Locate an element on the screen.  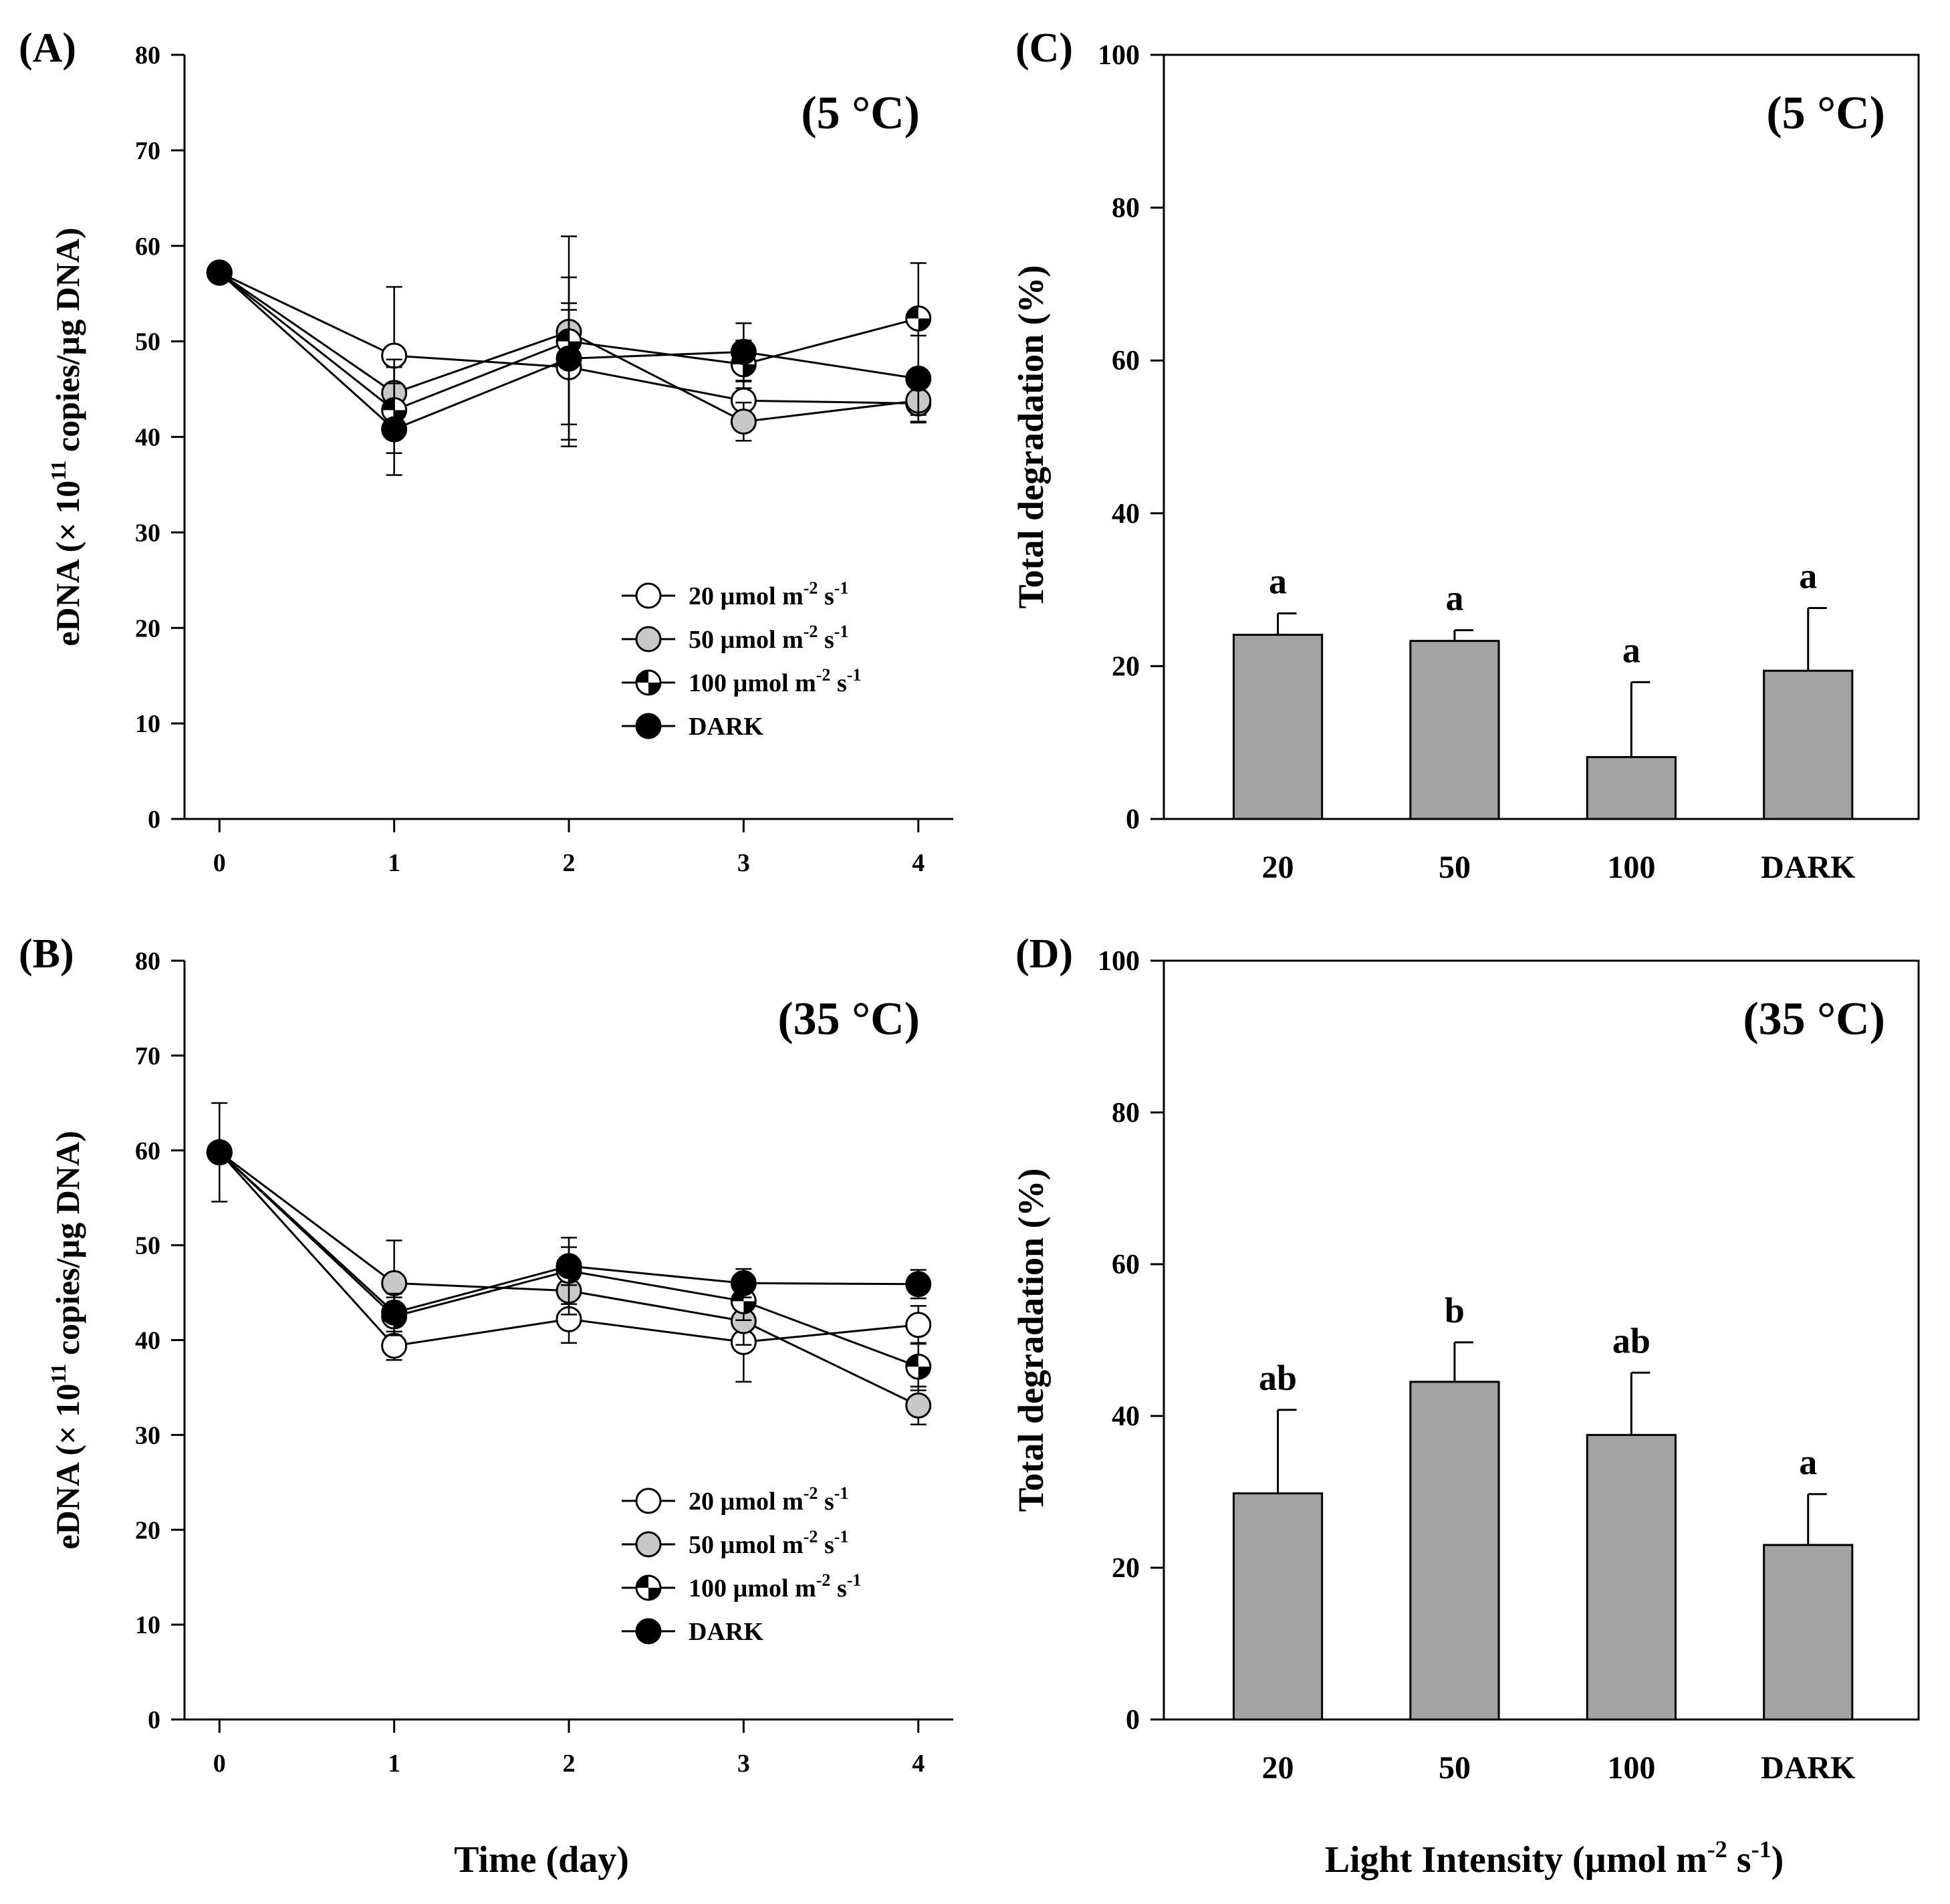
x-tick-label: 50 is located at coordinates (1455, 867).